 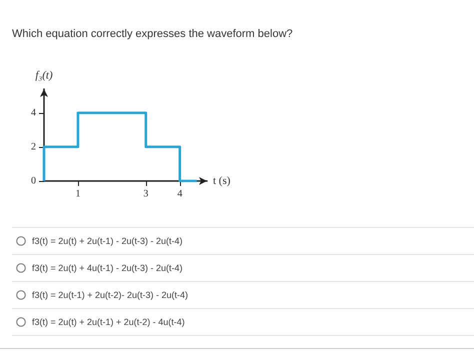 What do you see at coordinates (107, 241) in the screenshot?
I see `text: f3(t) = 2u(t) + 2u(t-1) - 2u(t-3) - 2u(t-4)` at bounding box center [107, 241].